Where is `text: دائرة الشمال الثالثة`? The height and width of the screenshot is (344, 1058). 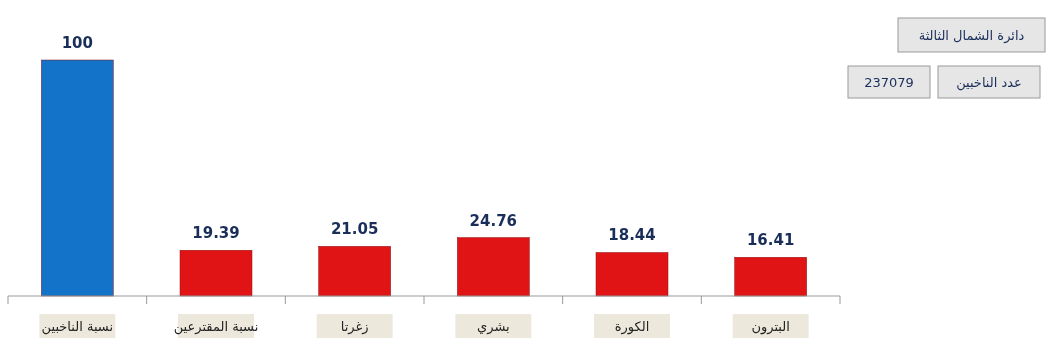
text: دائرة الشمال الثالثة is located at coordinates (971, 36).